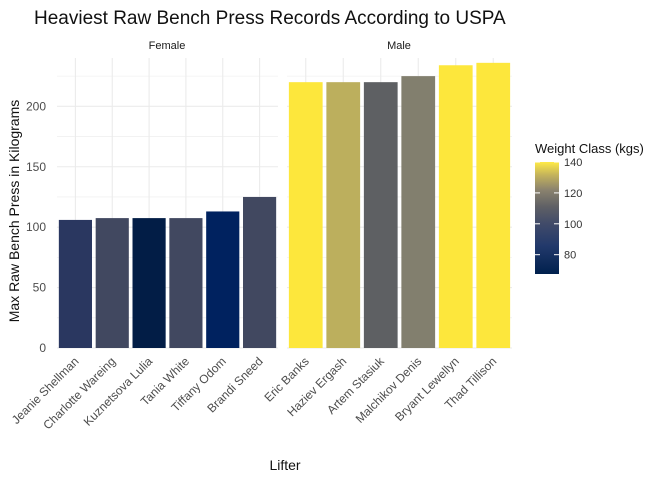 This screenshot has height=480, width=672. What do you see at coordinates (589, 207) in the screenshot?
I see `color-legend: Weight Class (kgs) 80 100 120 140` at bounding box center [589, 207].